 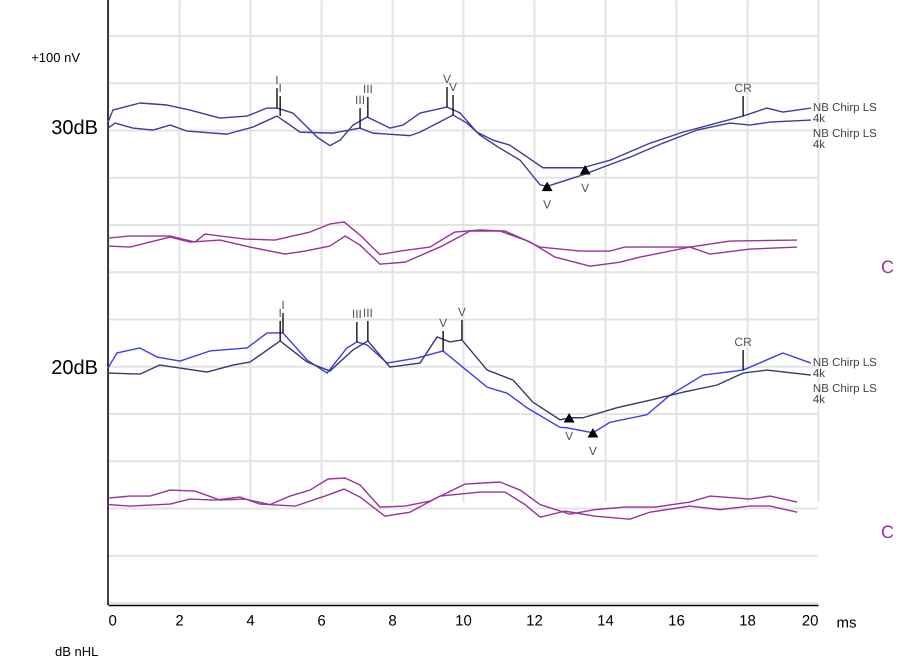 What do you see at coordinates (747, 621) in the screenshot?
I see `x-tick-label: 18` at bounding box center [747, 621].